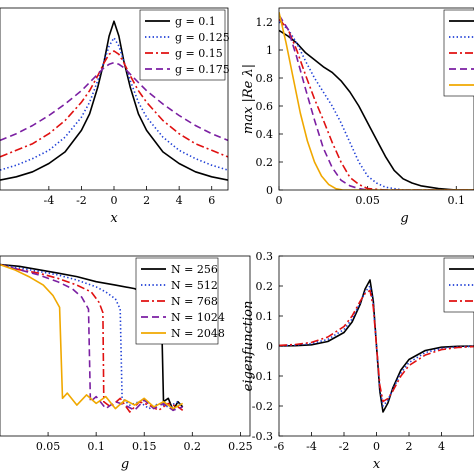  Describe the element at coordinates (262, 406) in the screenshot. I see `y-tick-label: -0.2` at that location.